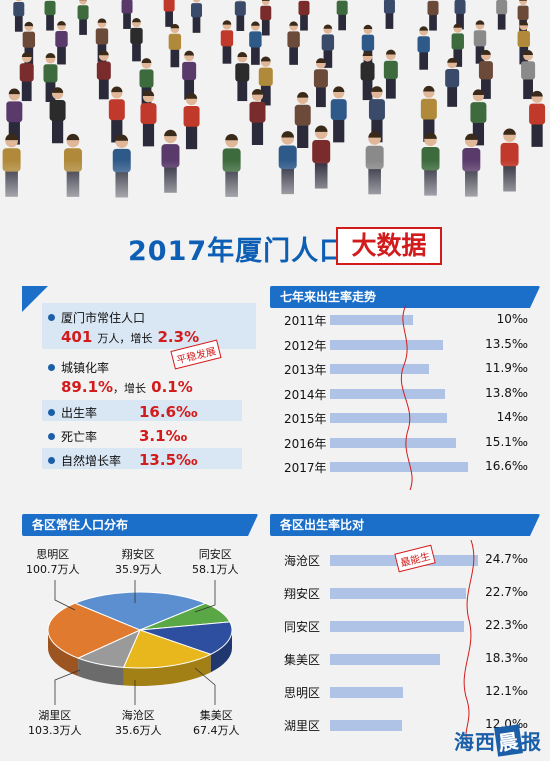  Describe the element at coordinates (130, 388) in the screenshot. I see `urban-mid: ，增长` at that location.